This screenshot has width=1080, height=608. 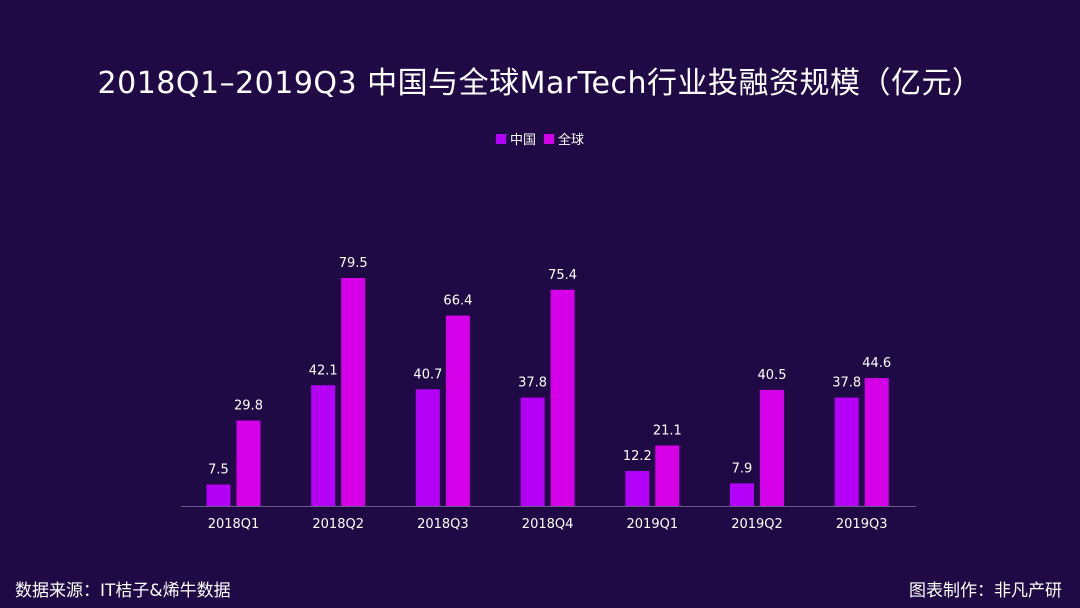 I want to click on bar-china-2018Q2, so click(x=323, y=445).